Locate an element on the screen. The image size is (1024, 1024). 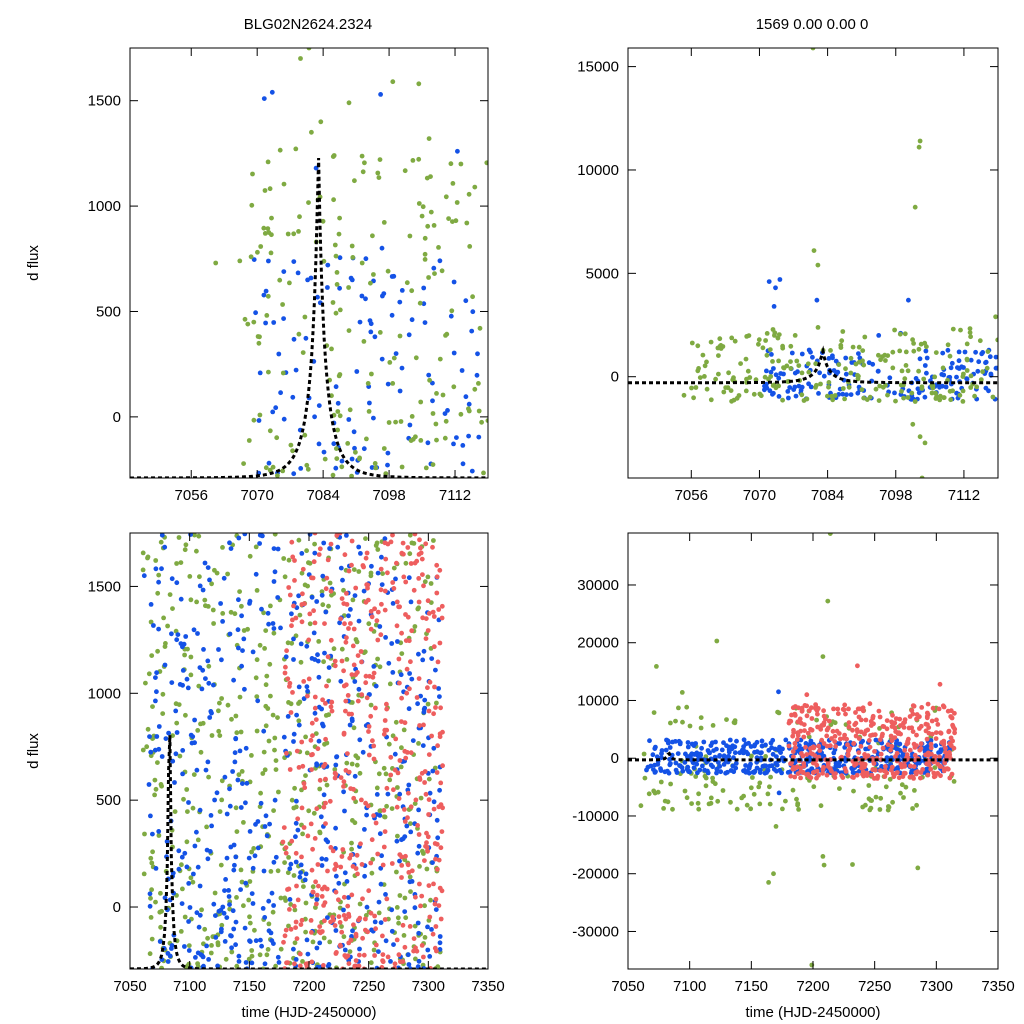
x-tick-label: 7056 is located at coordinates (691, 495).